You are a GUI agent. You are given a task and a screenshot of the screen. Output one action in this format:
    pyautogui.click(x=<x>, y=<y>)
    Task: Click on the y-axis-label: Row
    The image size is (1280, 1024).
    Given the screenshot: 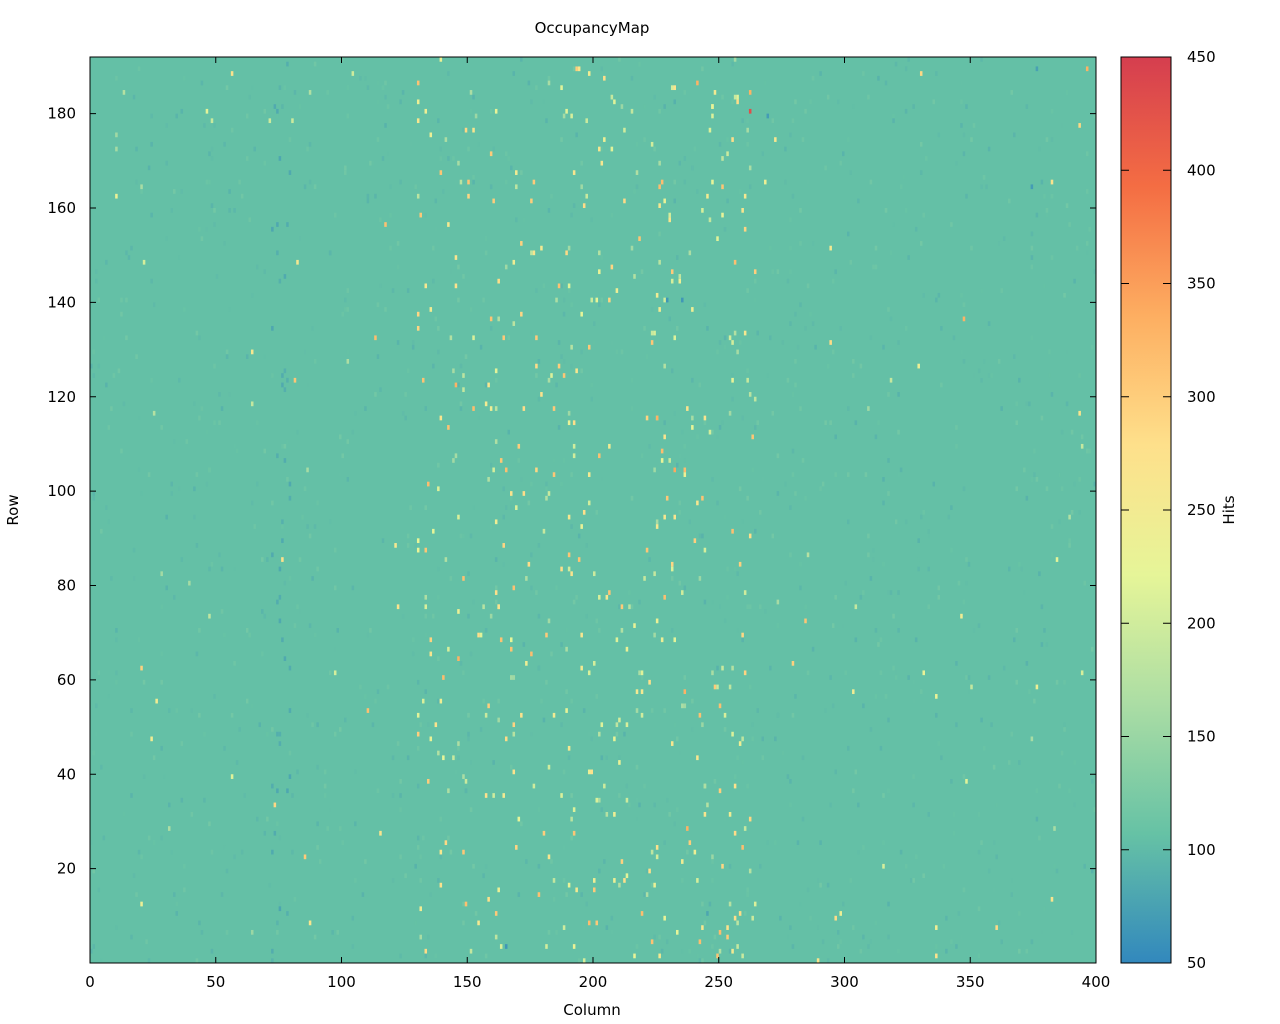 What is the action you would take?
    pyautogui.click(x=13, y=509)
    